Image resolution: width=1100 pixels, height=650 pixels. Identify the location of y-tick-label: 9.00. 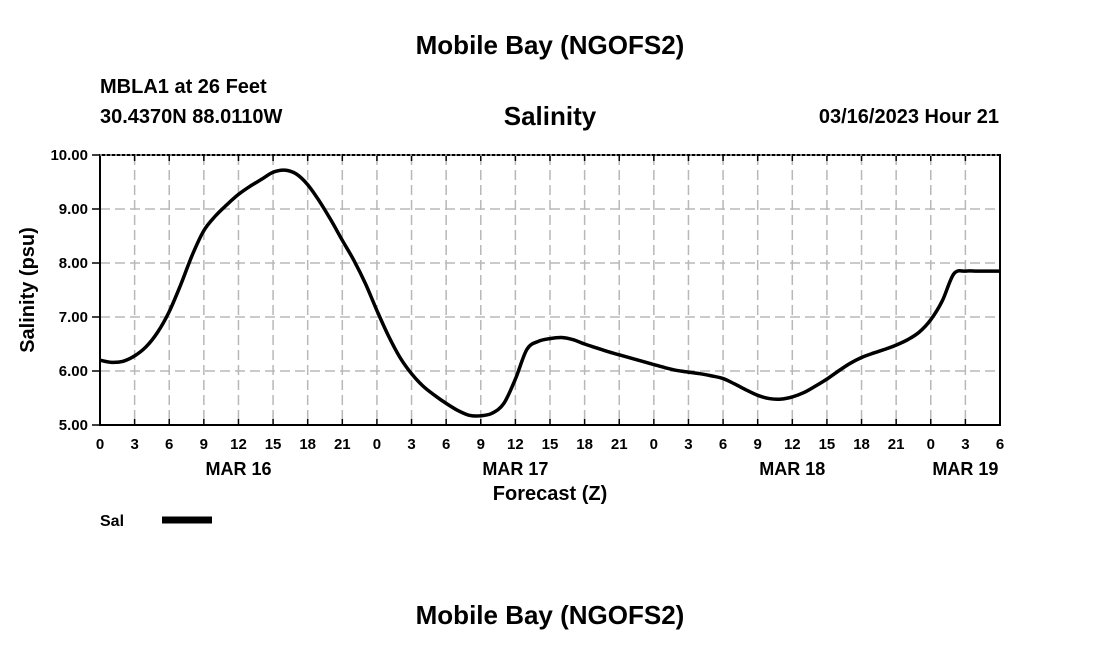
(73, 209).